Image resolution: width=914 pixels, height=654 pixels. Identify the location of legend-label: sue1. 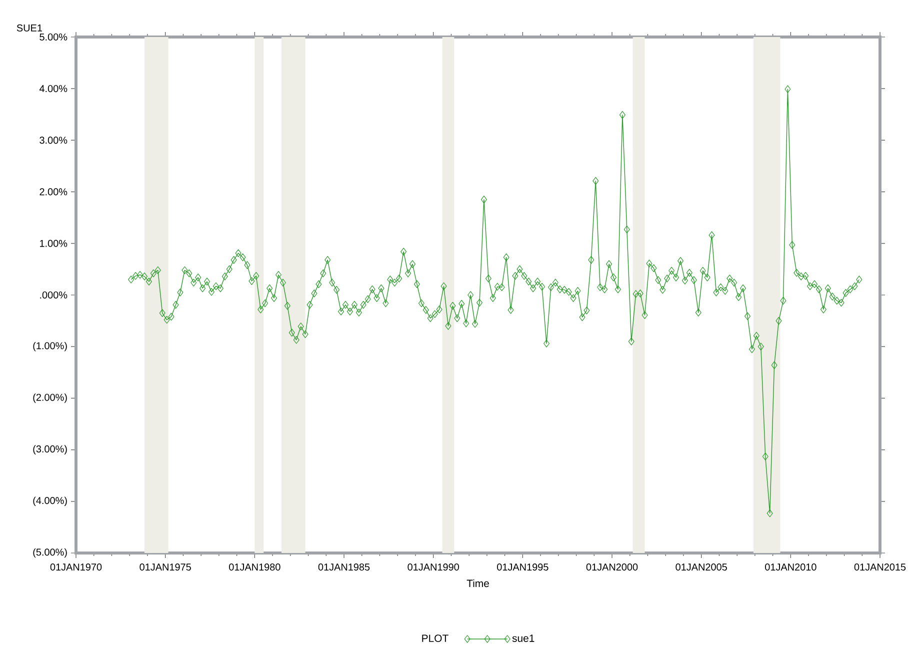
(523, 638).